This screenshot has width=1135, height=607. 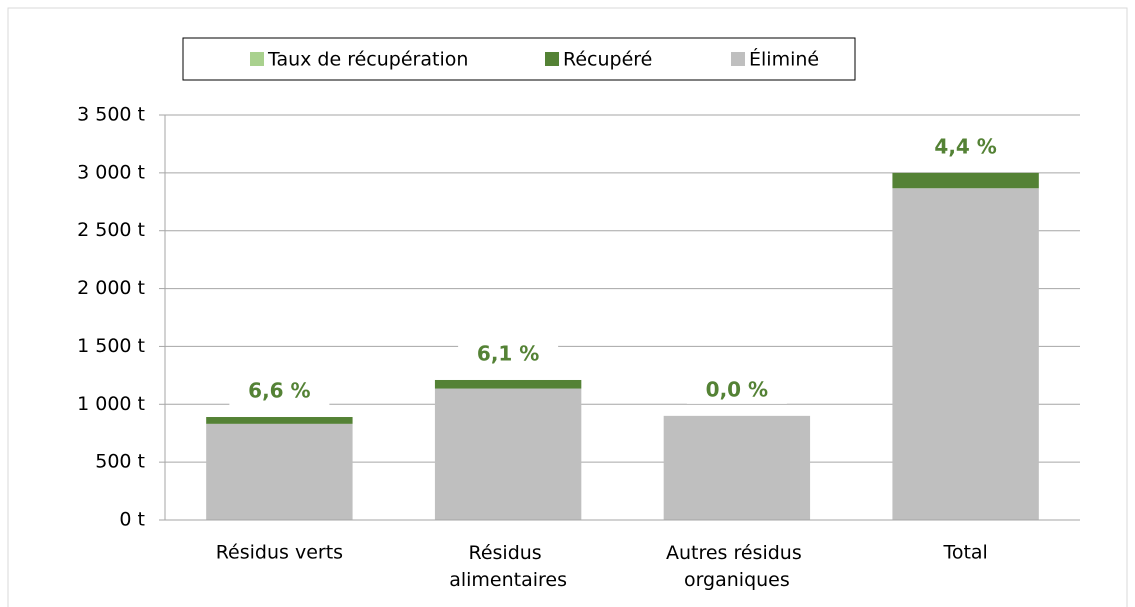 What do you see at coordinates (367, 60) in the screenshot?
I see `legend-label: Taux de récupération` at bounding box center [367, 60].